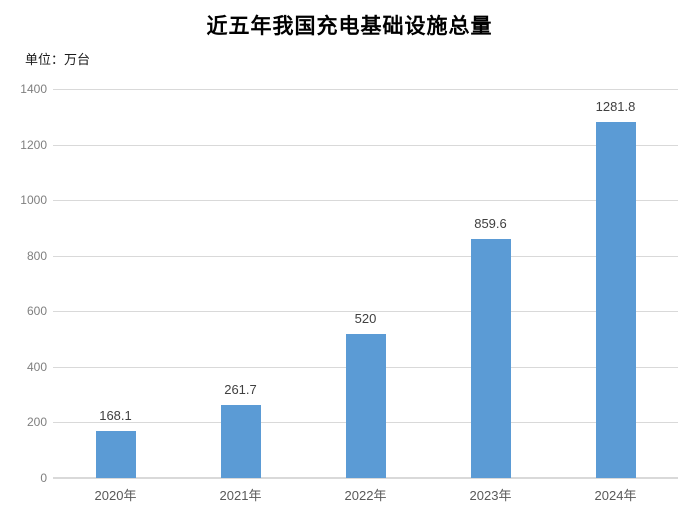 This screenshot has width=699, height=526. I want to click on bar-value-label: 261.7, so click(240, 390).